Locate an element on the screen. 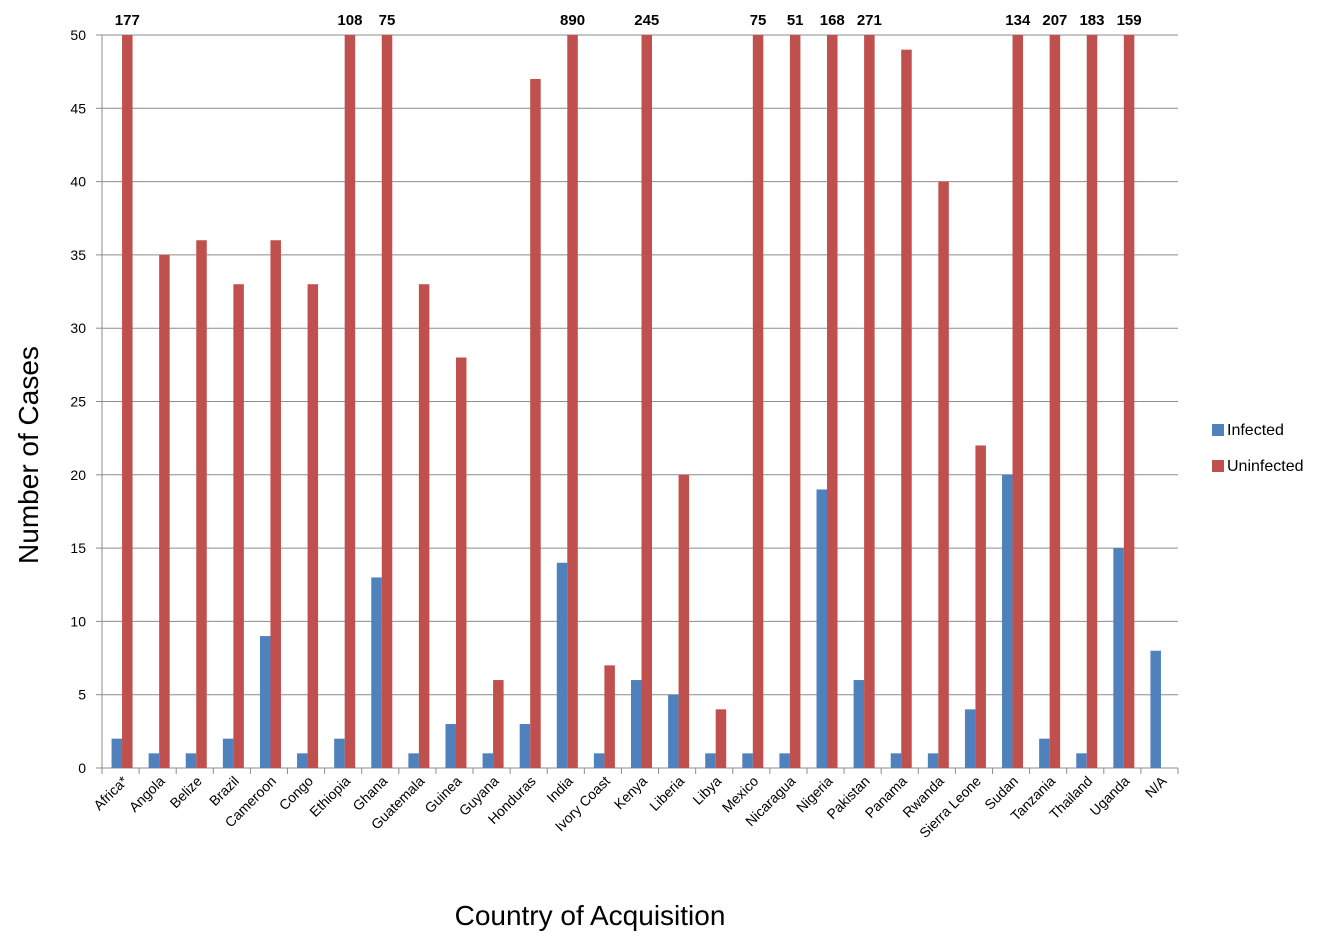  data-label: 108 is located at coordinates (349, 20).